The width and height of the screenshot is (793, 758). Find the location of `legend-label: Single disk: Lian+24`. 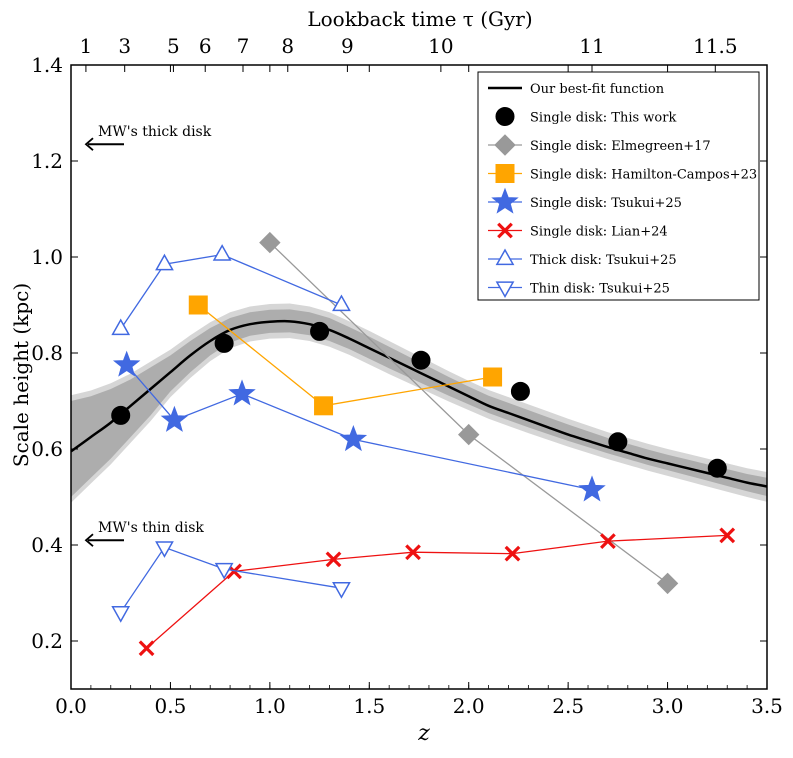

legend-label: Single disk: Lian+24 is located at coordinates (599, 232).